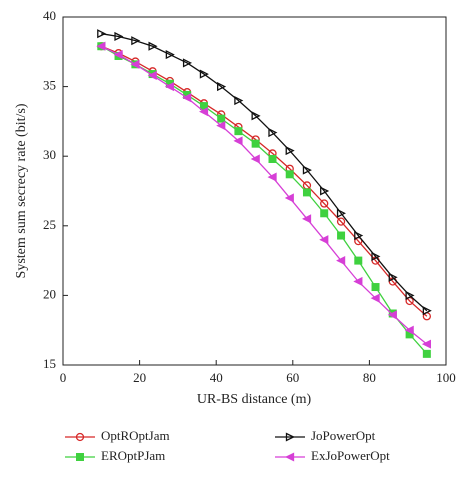 The image size is (474, 479). Describe the element at coordinates (21, 190) in the screenshot. I see `y-axis-label: System sum secrecy rate (bit/s)` at that location.